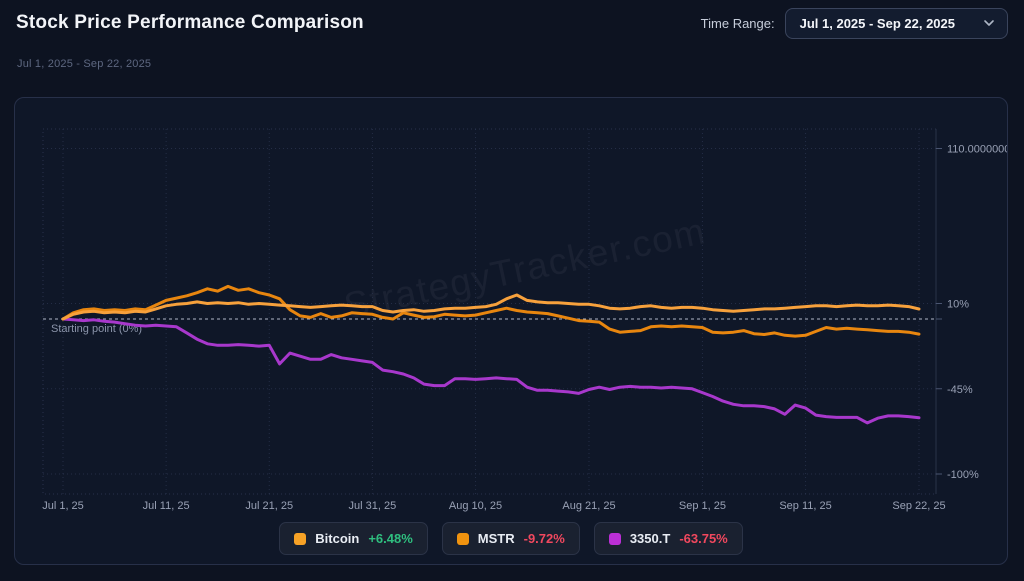 This screenshot has width=1024, height=581. Describe the element at coordinates (544, 538) in the screenshot. I see `legend-series-change: -9.72%` at that location.